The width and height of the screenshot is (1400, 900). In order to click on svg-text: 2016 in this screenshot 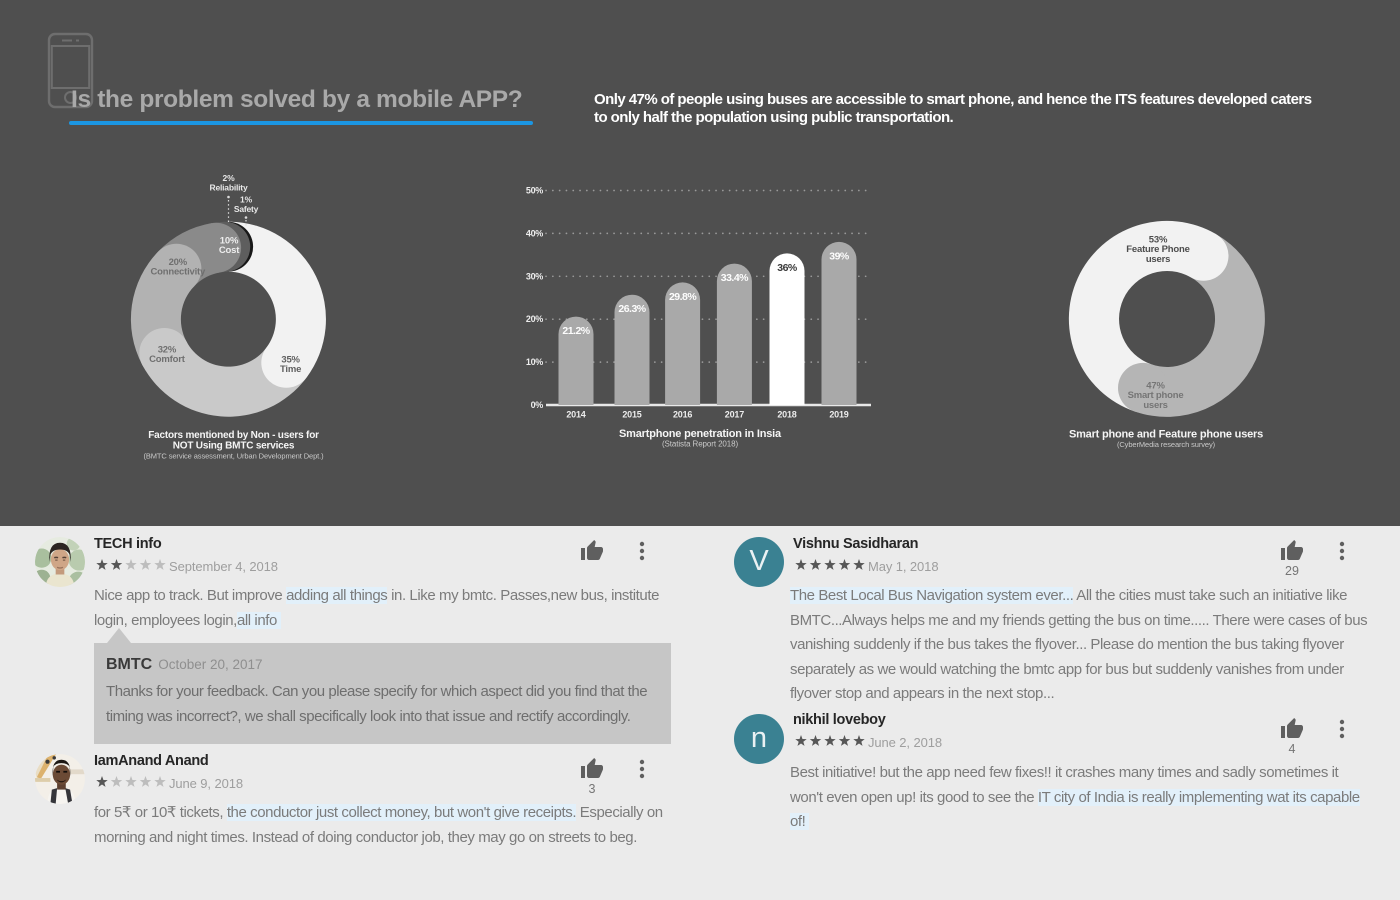, I will do `click(682, 415)`.